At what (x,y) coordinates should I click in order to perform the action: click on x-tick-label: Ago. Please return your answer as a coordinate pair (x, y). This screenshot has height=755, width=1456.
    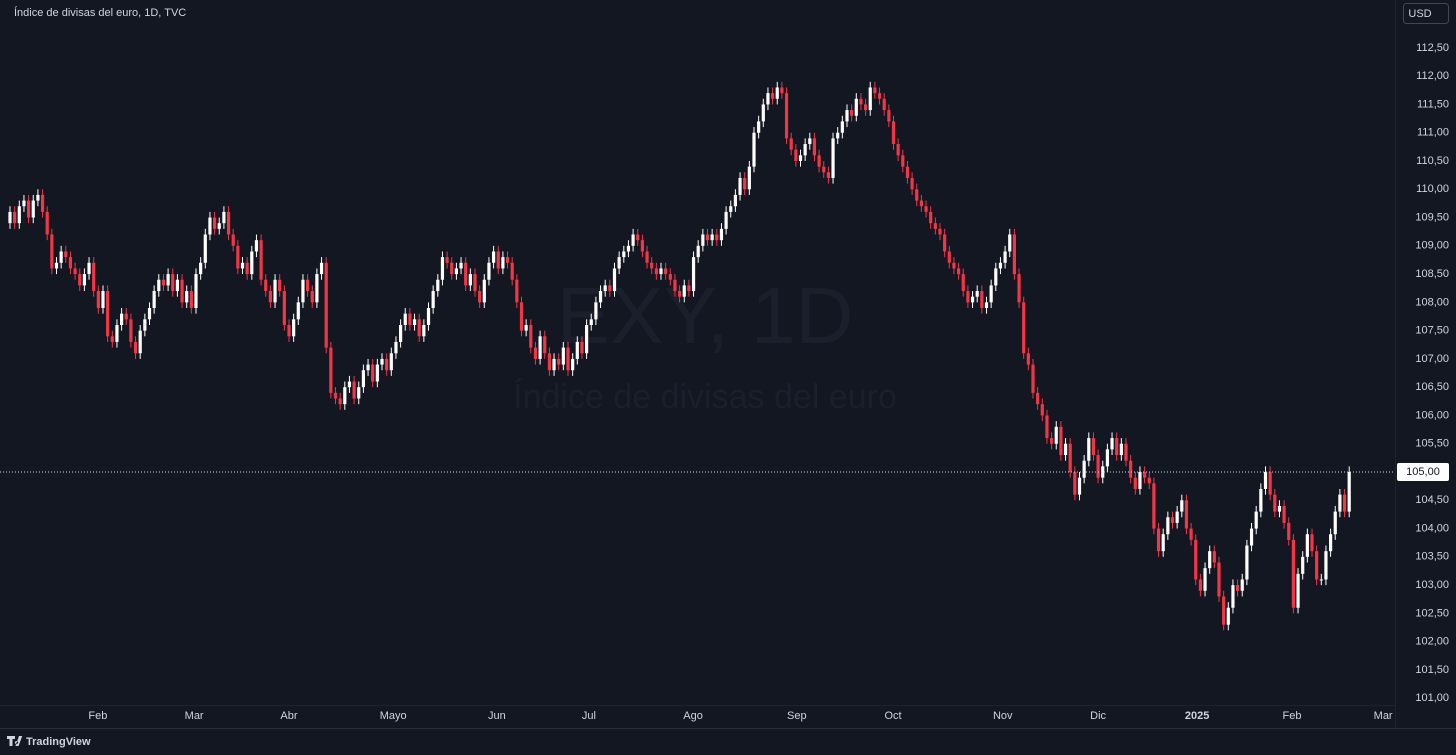
    Looking at the image, I should click on (693, 716).